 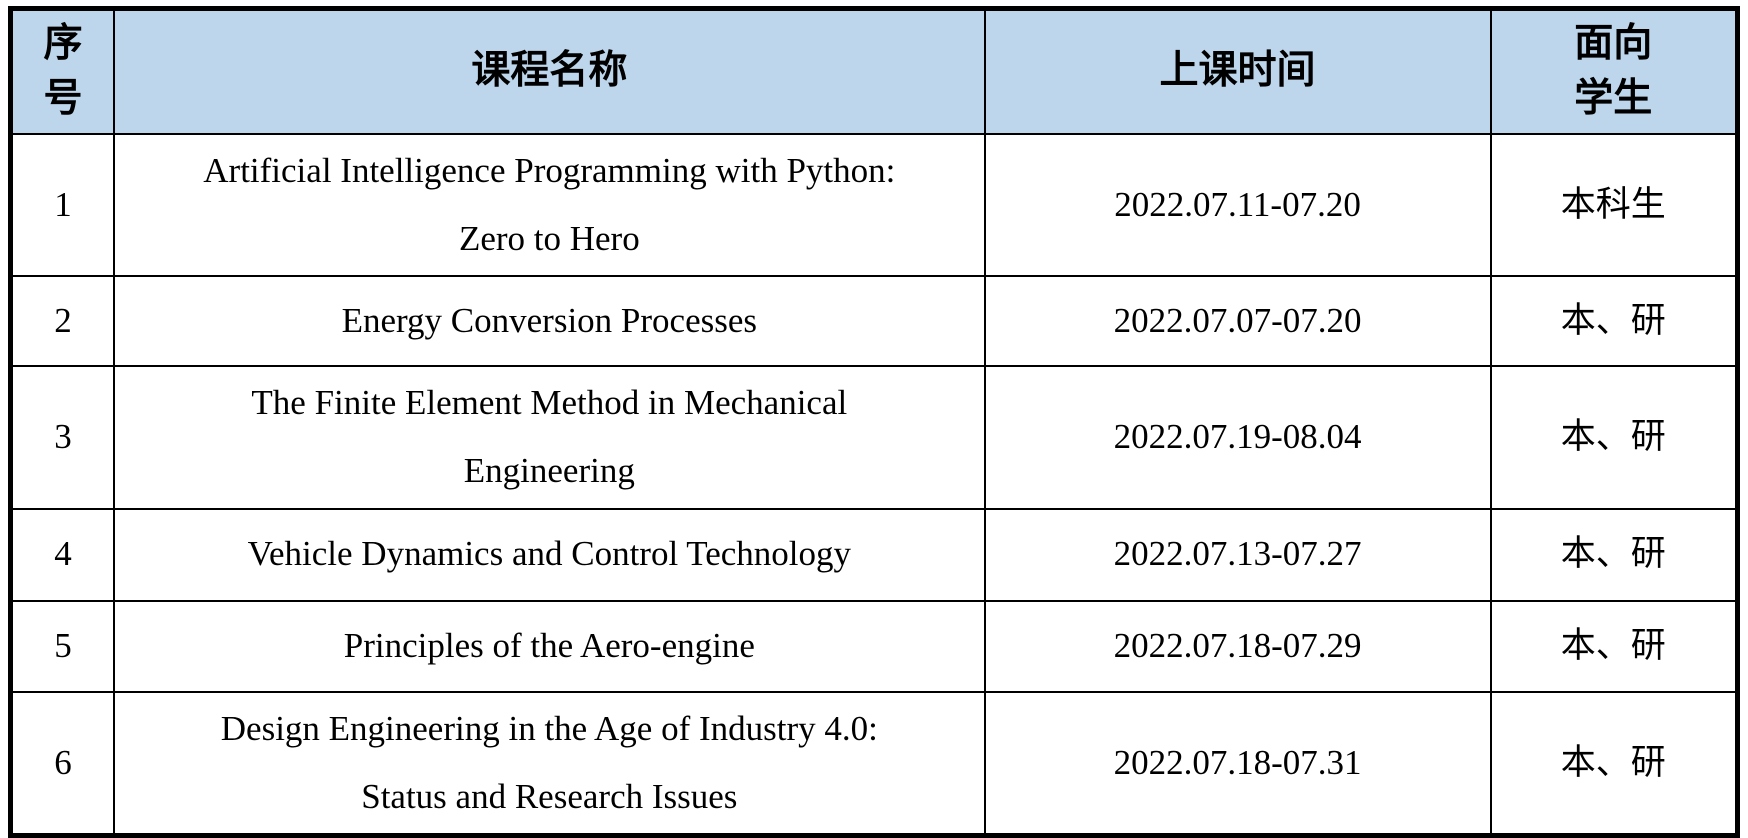 I want to click on cell-class-time: 2022.07.18-07.29, so click(x=1237, y=646).